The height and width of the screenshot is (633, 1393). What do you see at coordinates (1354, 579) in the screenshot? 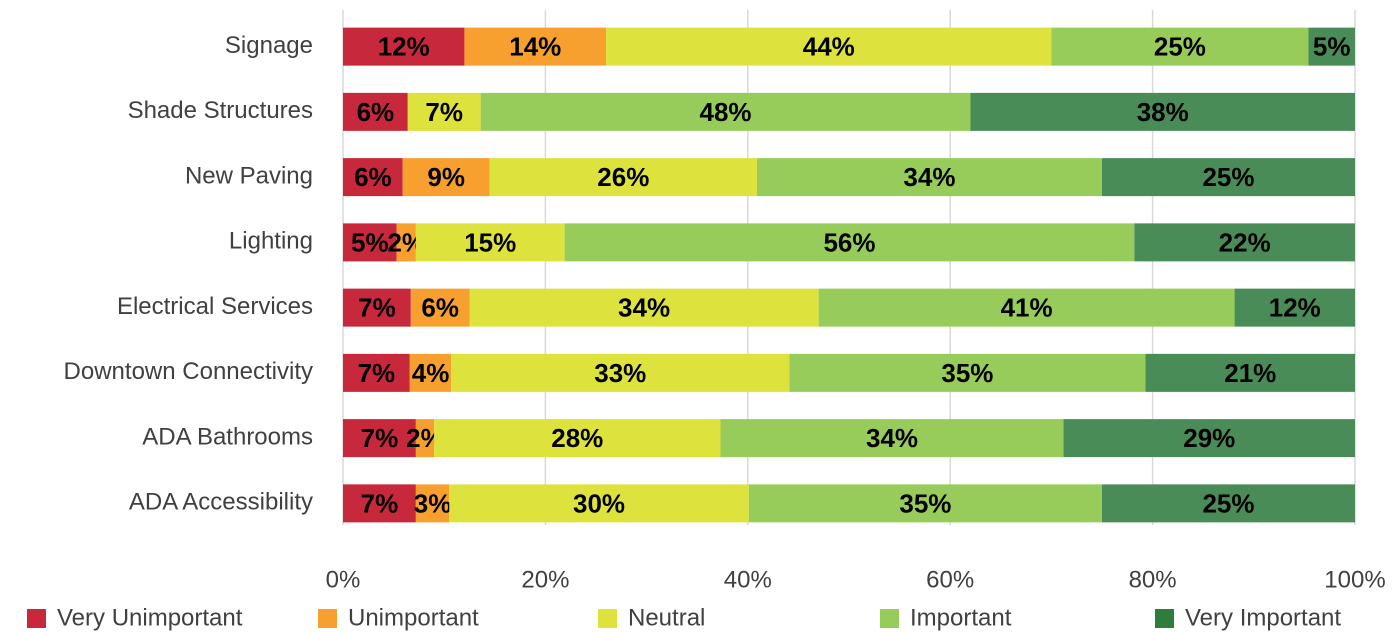
I see `x-tick-label: 100%` at bounding box center [1354, 579].